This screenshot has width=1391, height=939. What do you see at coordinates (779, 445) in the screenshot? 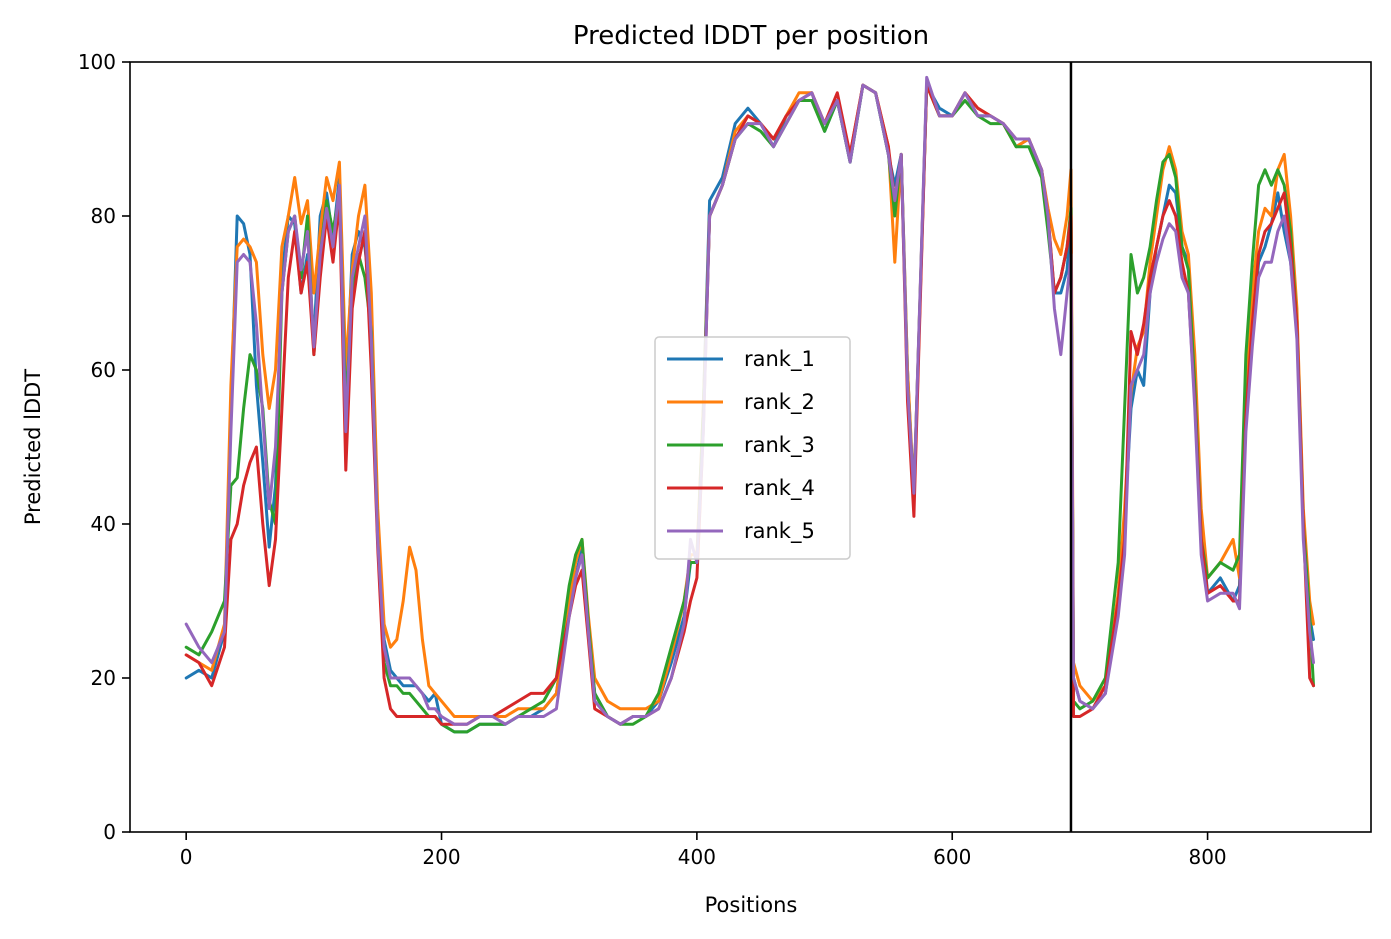
I see `legend-label-rank_3: rank_3` at bounding box center [779, 445].